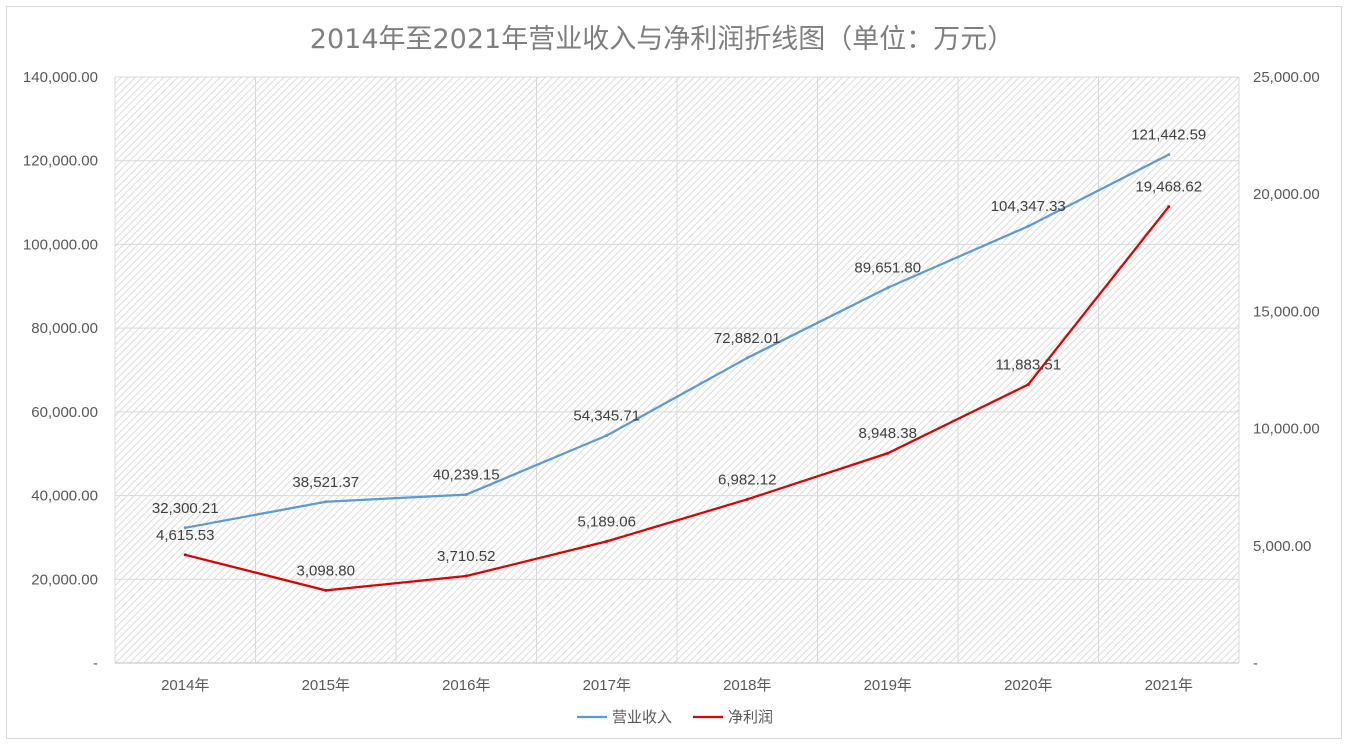 Image resolution: width=1348 pixels, height=745 pixels. What do you see at coordinates (60, 77) in the screenshot?
I see `y-left-tick-label: 140,000.00` at bounding box center [60, 77].